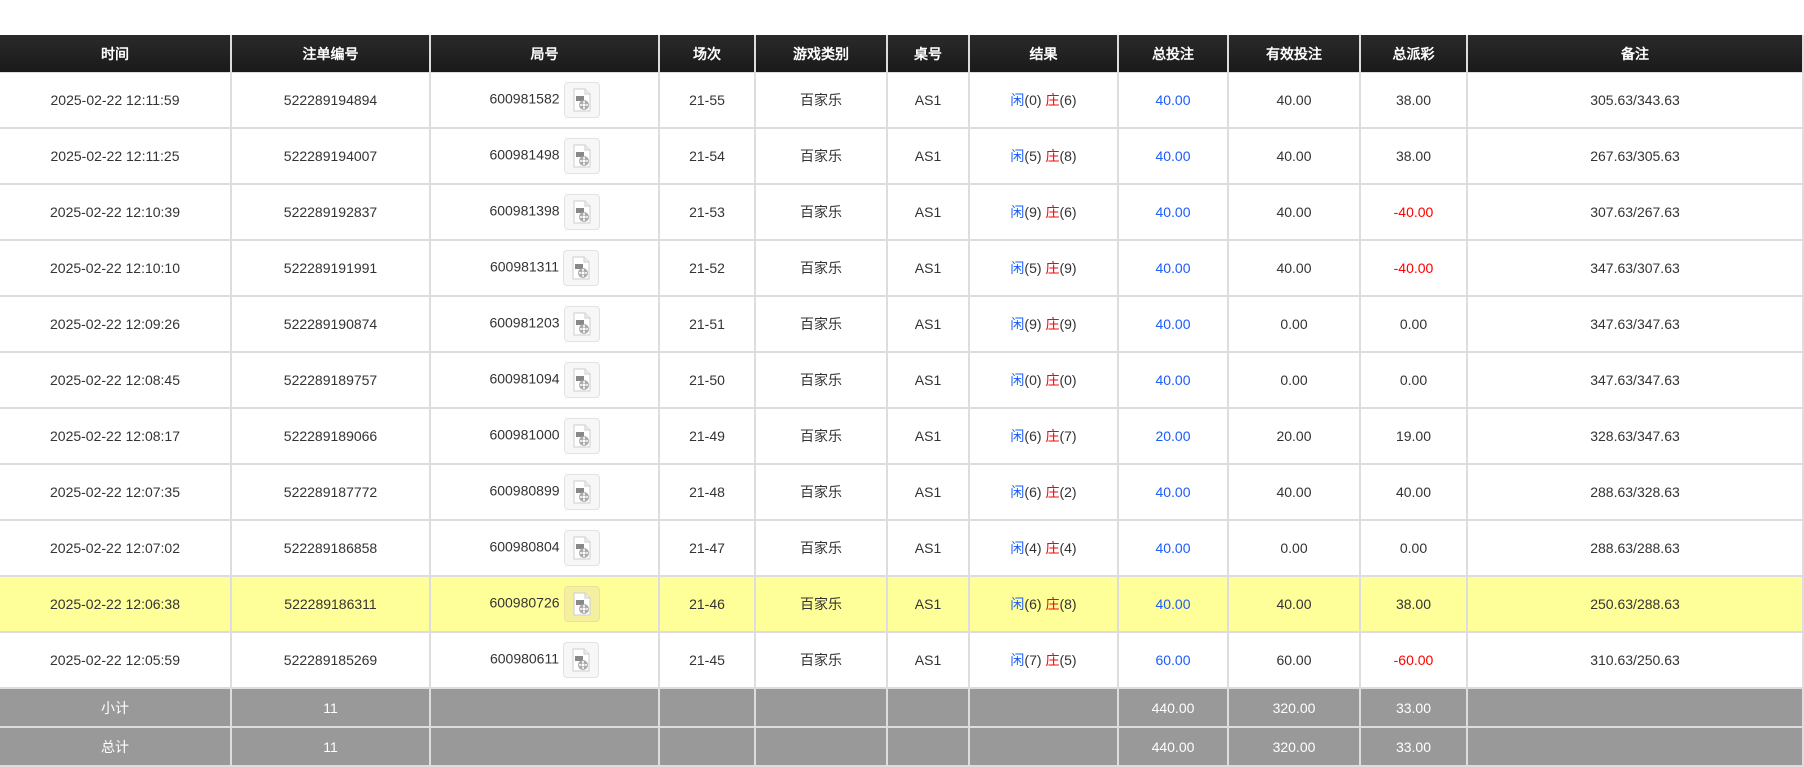  I want to click on banker-score: (5), so click(1068, 660).